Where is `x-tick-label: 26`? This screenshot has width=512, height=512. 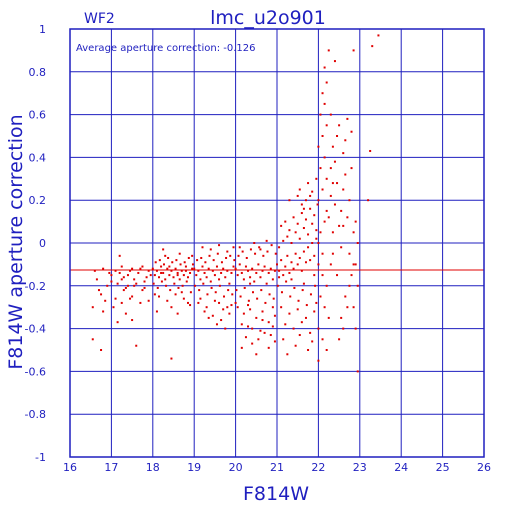
x-tick-label: 26 is located at coordinates (484, 467).